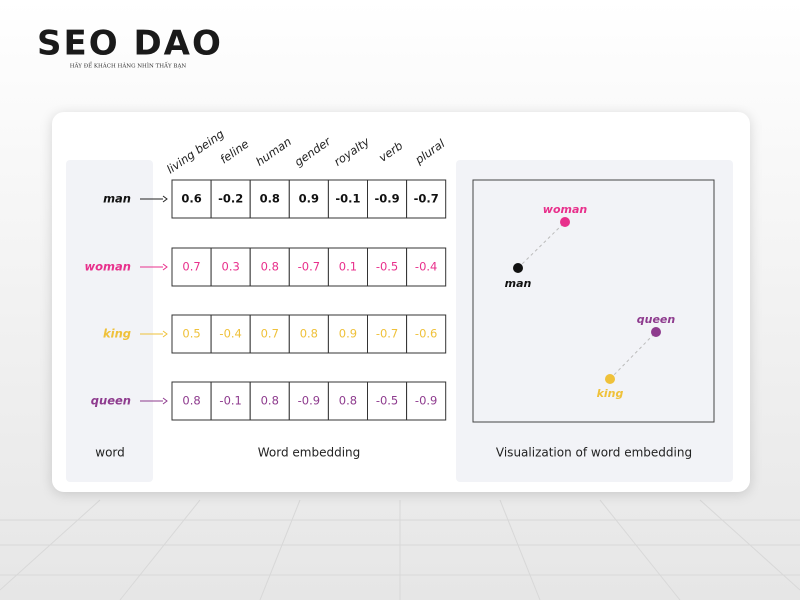 Image resolution: width=800 pixels, height=600 pixels. What do you see at coordinates (594, 453) in the screenshot?
I see `panel-label: Visualization of word embedding` at bounding box center [594, 453].